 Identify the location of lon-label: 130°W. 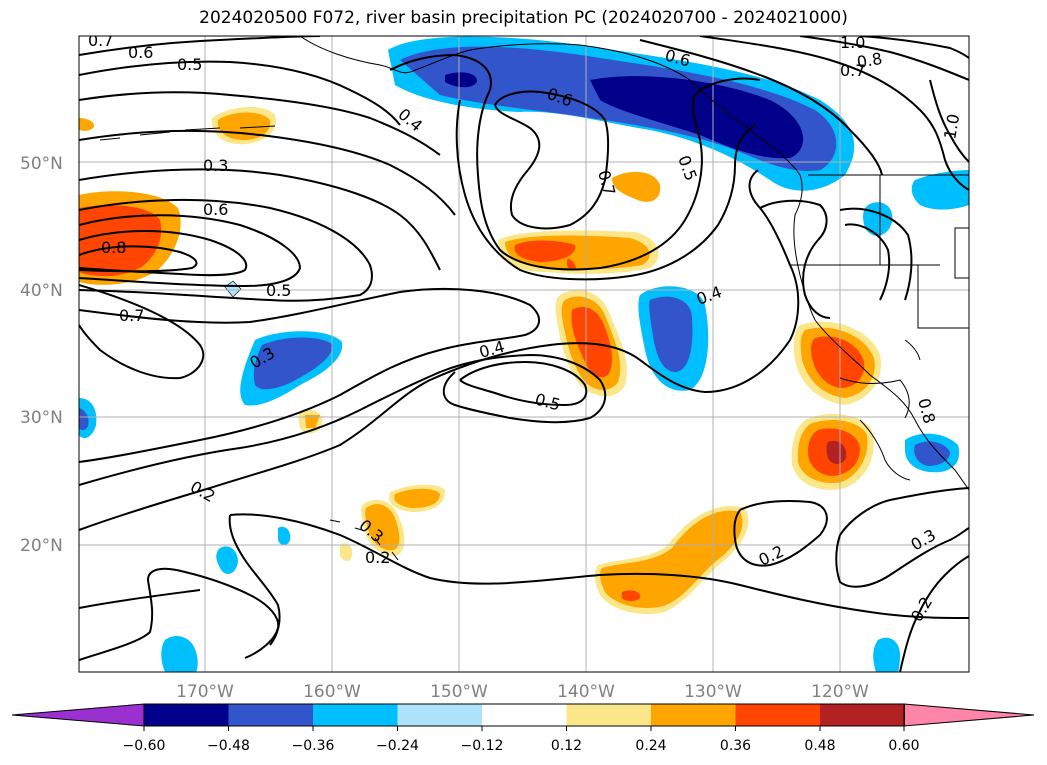
(713, 692).